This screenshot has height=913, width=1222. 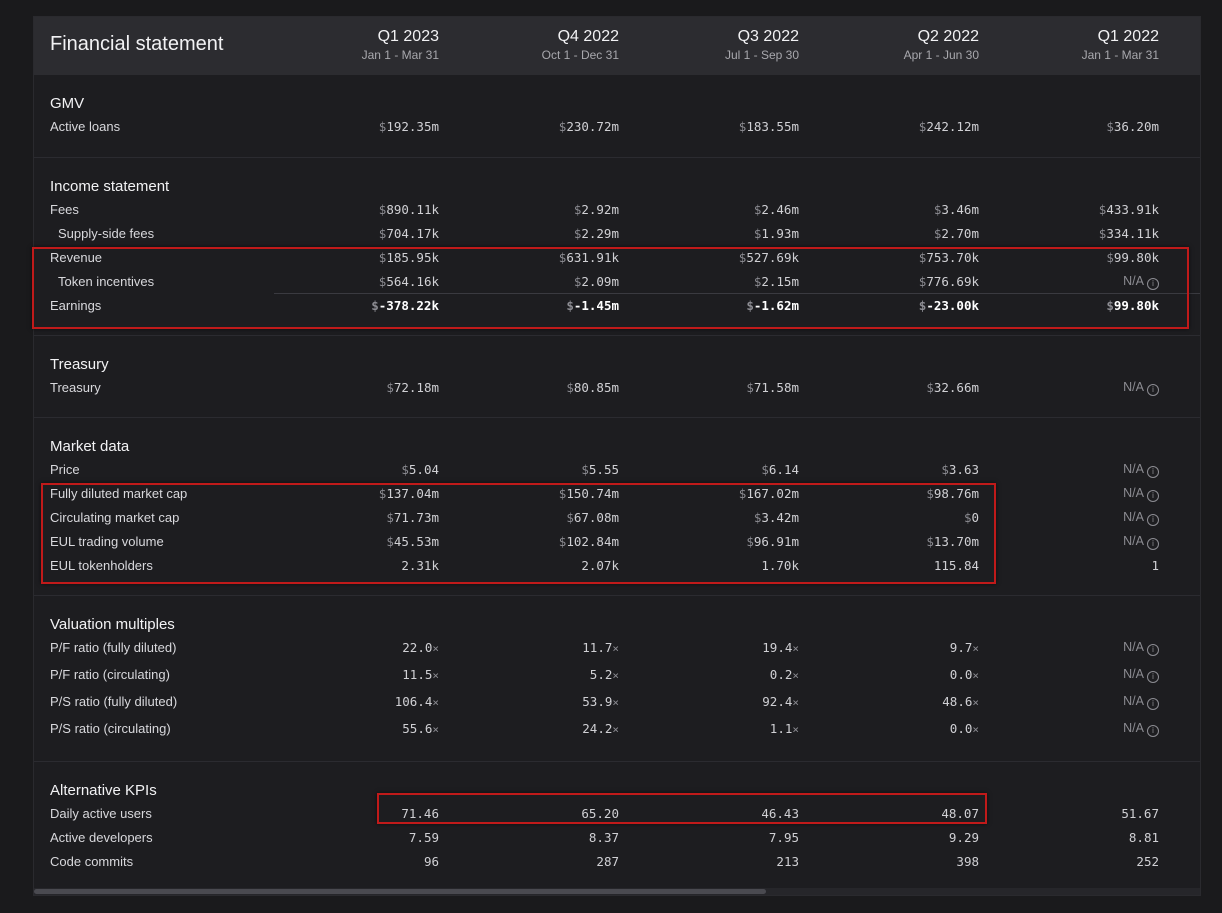 What do you see at coordinates (879, 541) in the screenshot?
I see `cell-value: $13.70m` at bounding box center [879, 541].